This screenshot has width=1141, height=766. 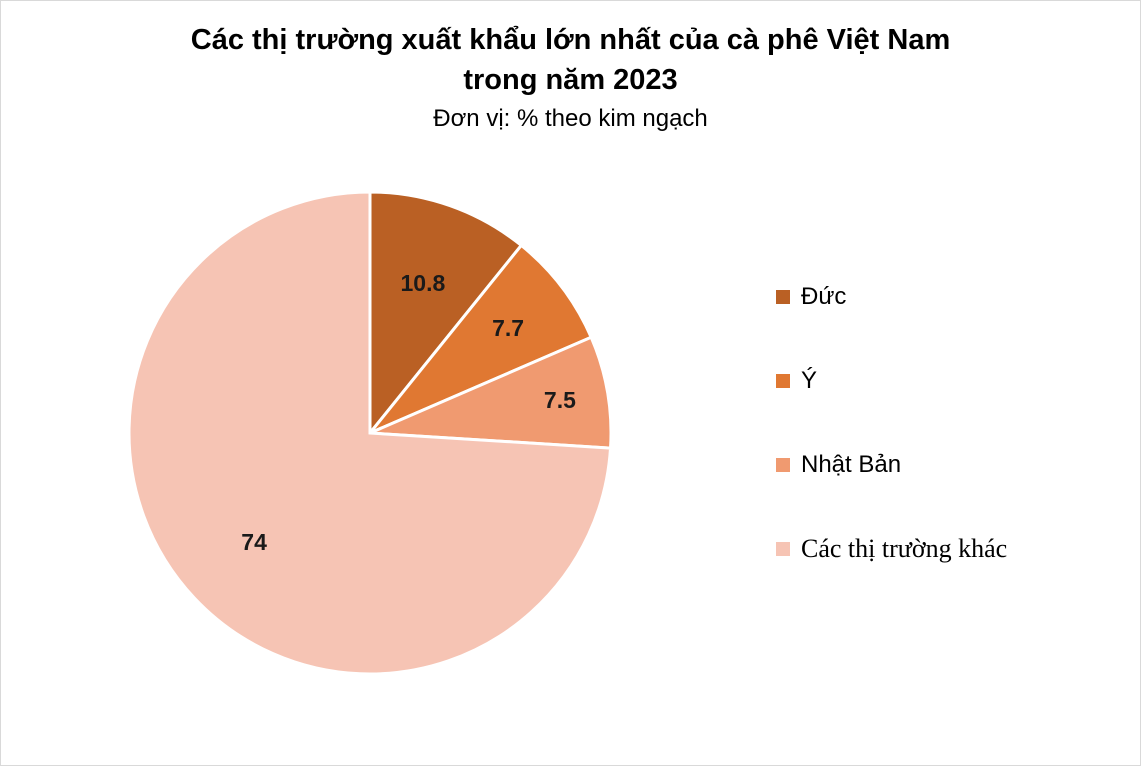 I want to click on legend-swatch-y, so click(x=783, y=381).